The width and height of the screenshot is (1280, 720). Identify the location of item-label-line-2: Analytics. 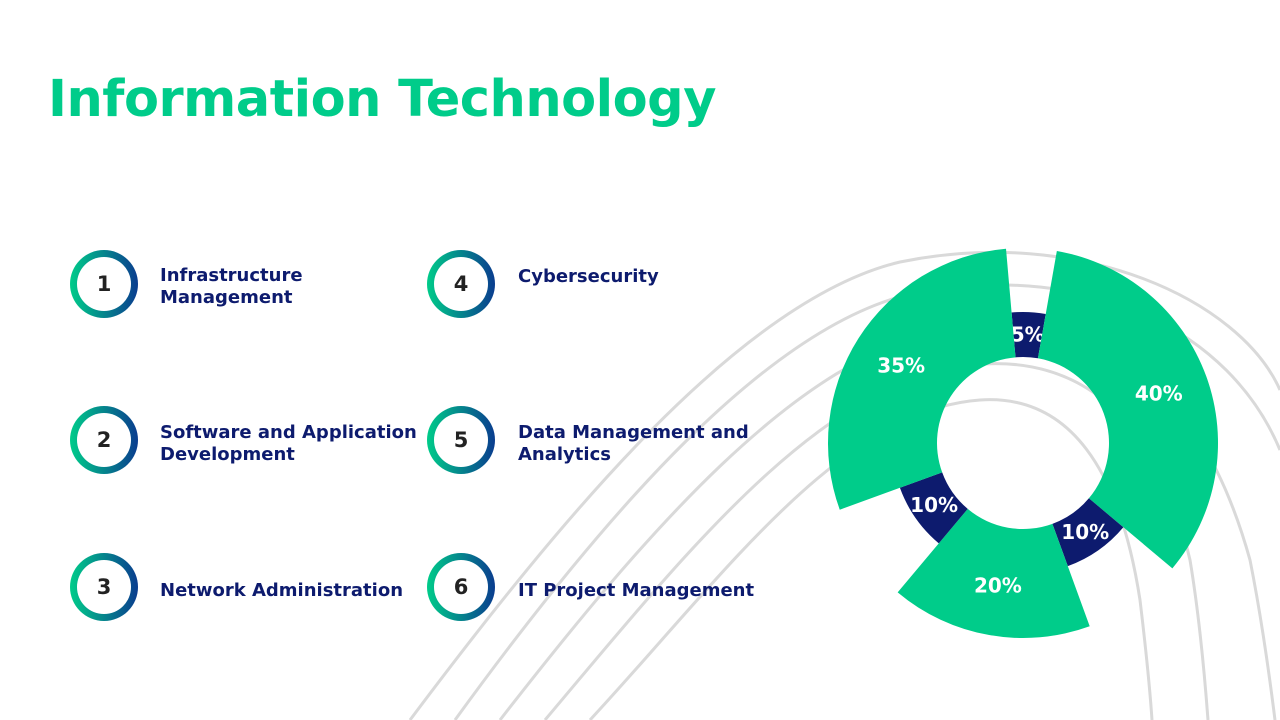
(564, 454).